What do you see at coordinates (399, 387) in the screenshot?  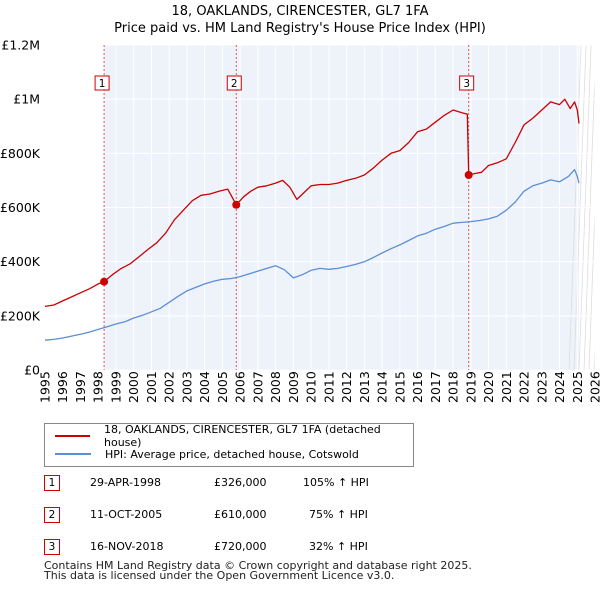 I see `x-tick-label: 2015` at bounding box center [399, 387].